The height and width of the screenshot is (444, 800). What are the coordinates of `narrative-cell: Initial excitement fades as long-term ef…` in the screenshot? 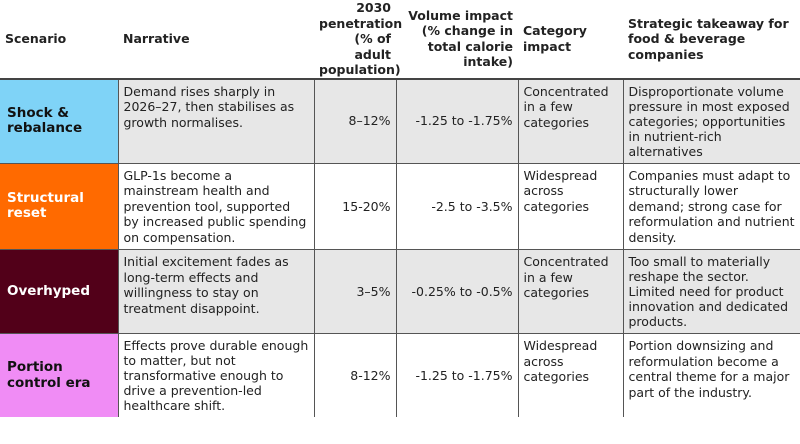 It's located at (215, 291).